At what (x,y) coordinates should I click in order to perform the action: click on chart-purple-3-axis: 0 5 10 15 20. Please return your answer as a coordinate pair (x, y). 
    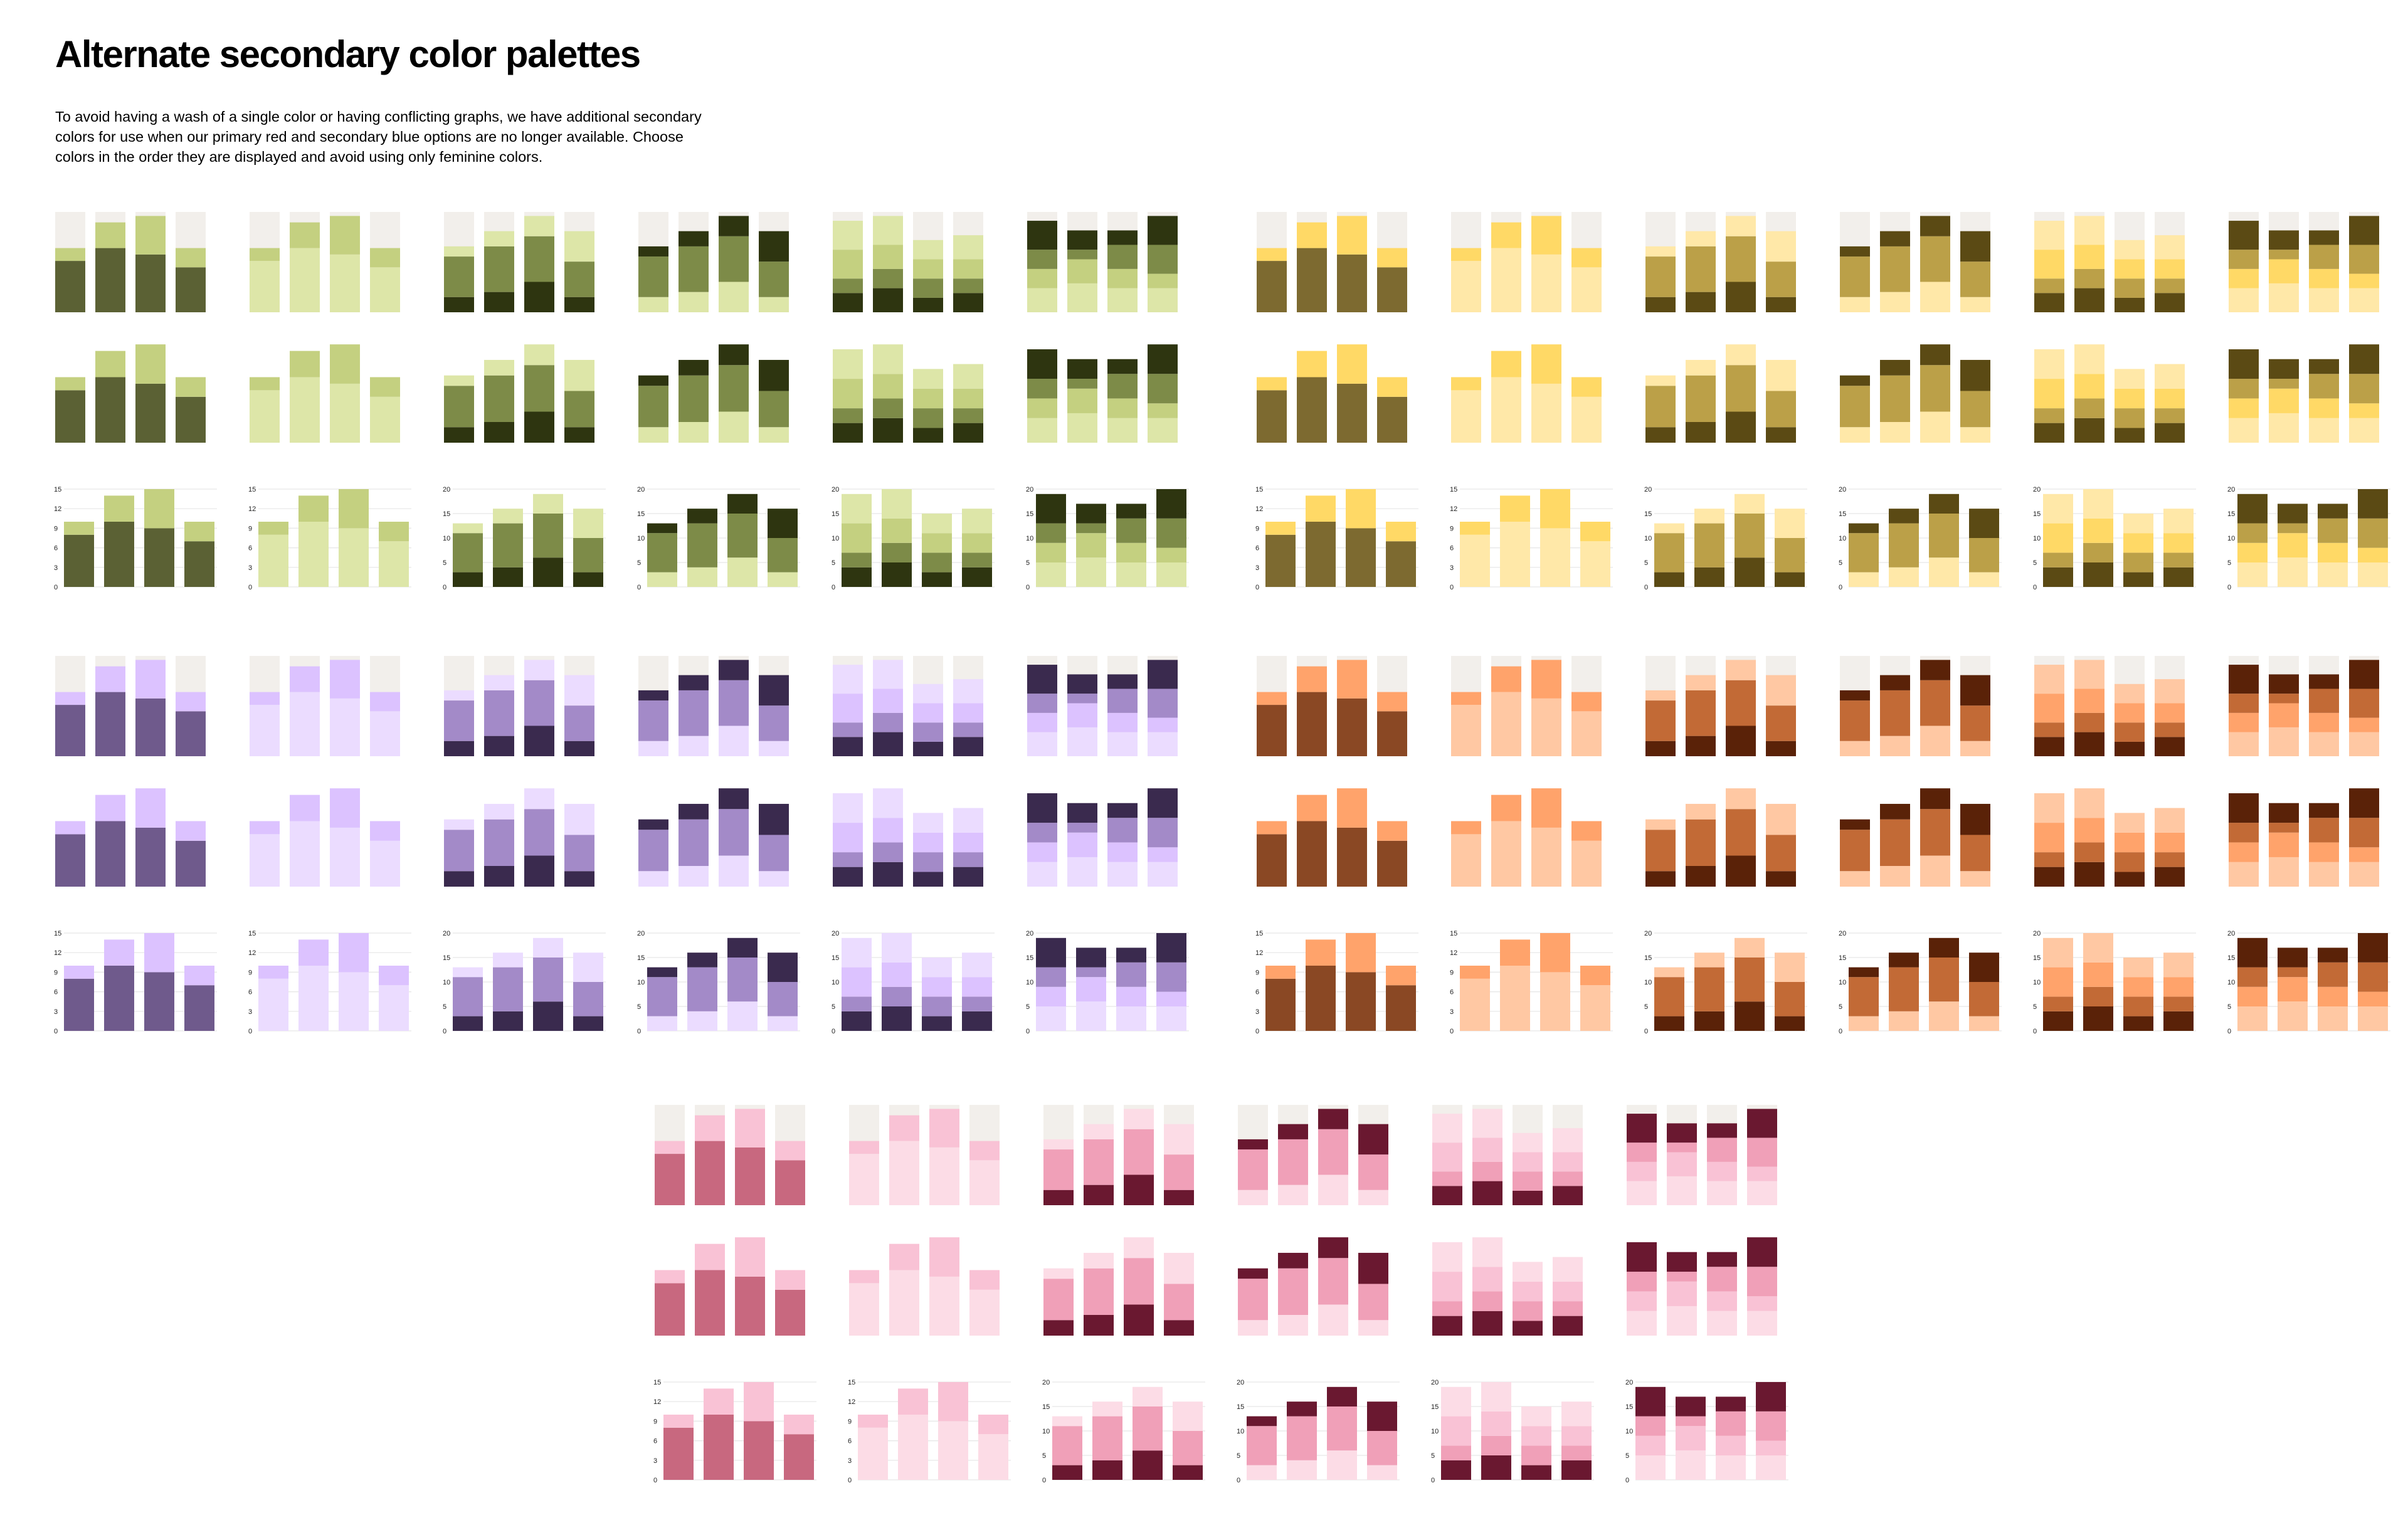
    Looking at the image, I should click on (524, 982).